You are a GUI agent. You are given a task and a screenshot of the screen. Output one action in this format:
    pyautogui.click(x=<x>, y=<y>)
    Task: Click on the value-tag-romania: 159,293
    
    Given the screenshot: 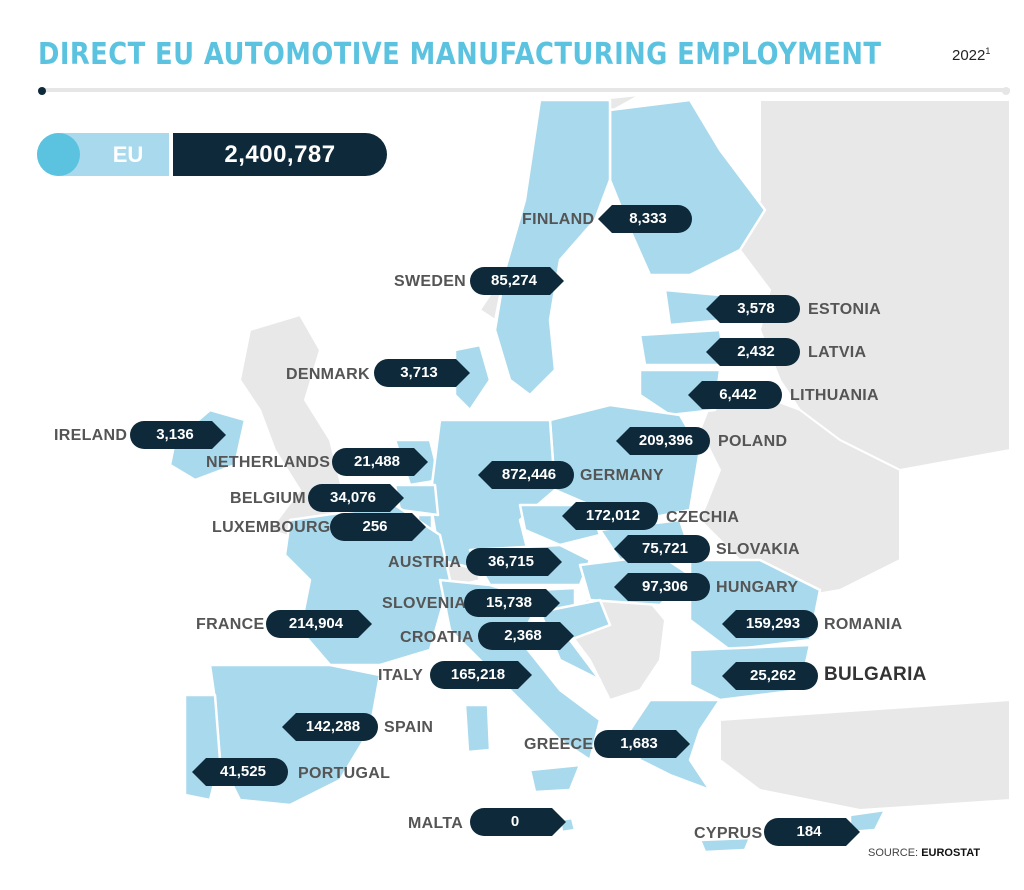 What is the action you would take?
    pyautogui.click(x=770, y=624)
    